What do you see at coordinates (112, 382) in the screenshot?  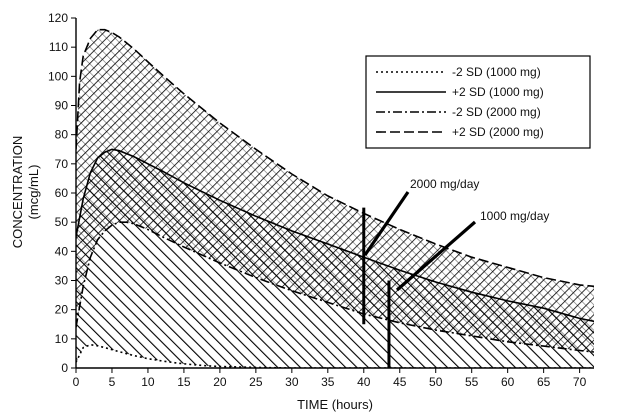 I see `x-tick-label: 5` at bounding box center [112, 382].